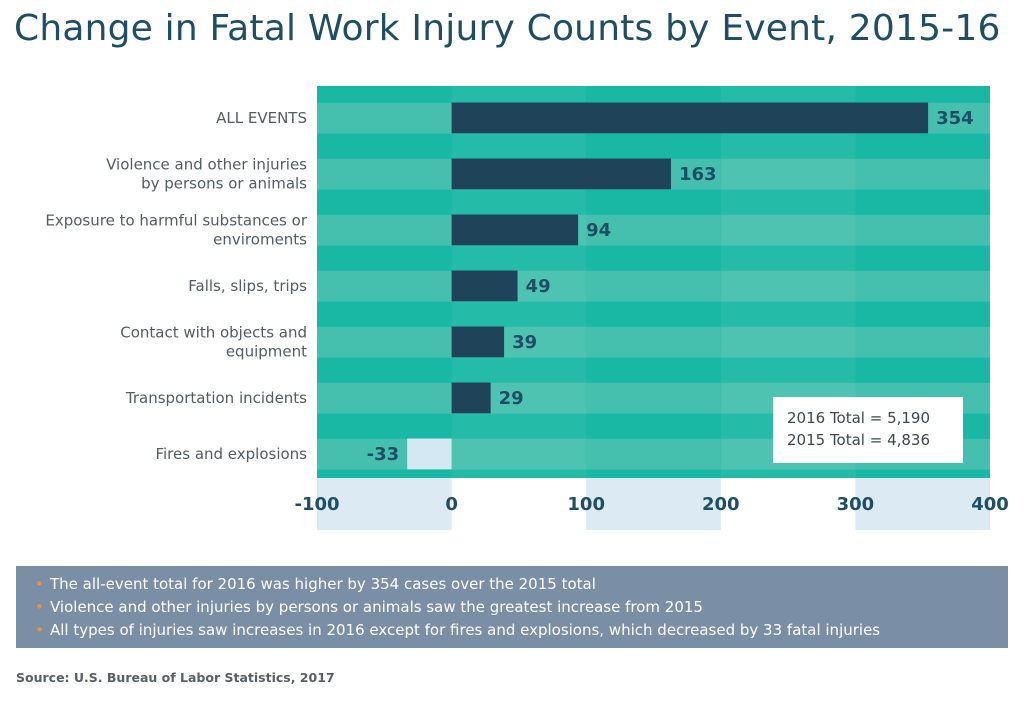 This screenshot has width=1024, height=705. I want to click on category-label: Violence and other injuries, so click(206, 164).